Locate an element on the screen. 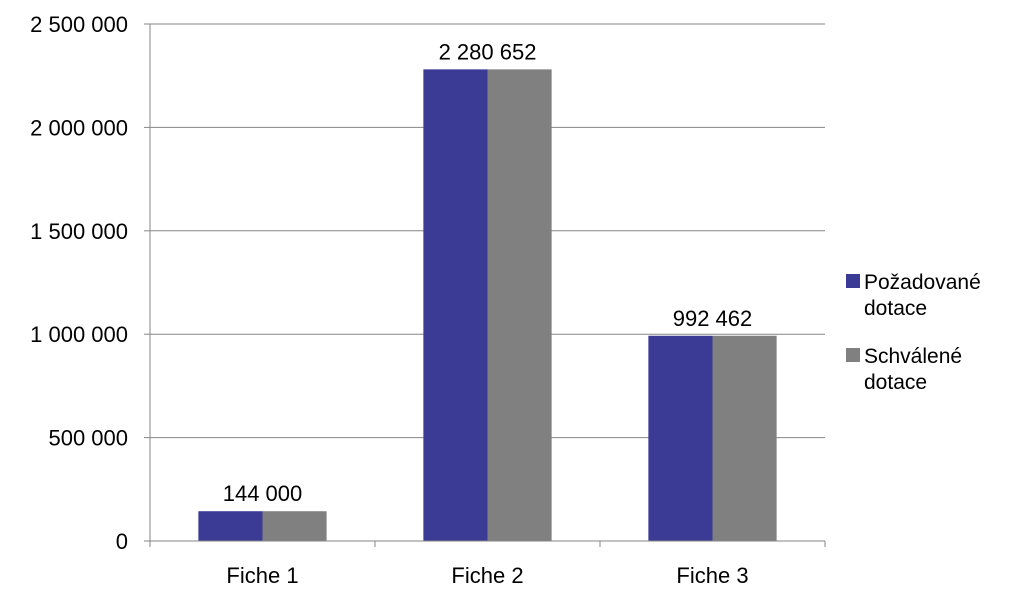  y-tick-label: 500 000 is located at coordinates (88, 438).